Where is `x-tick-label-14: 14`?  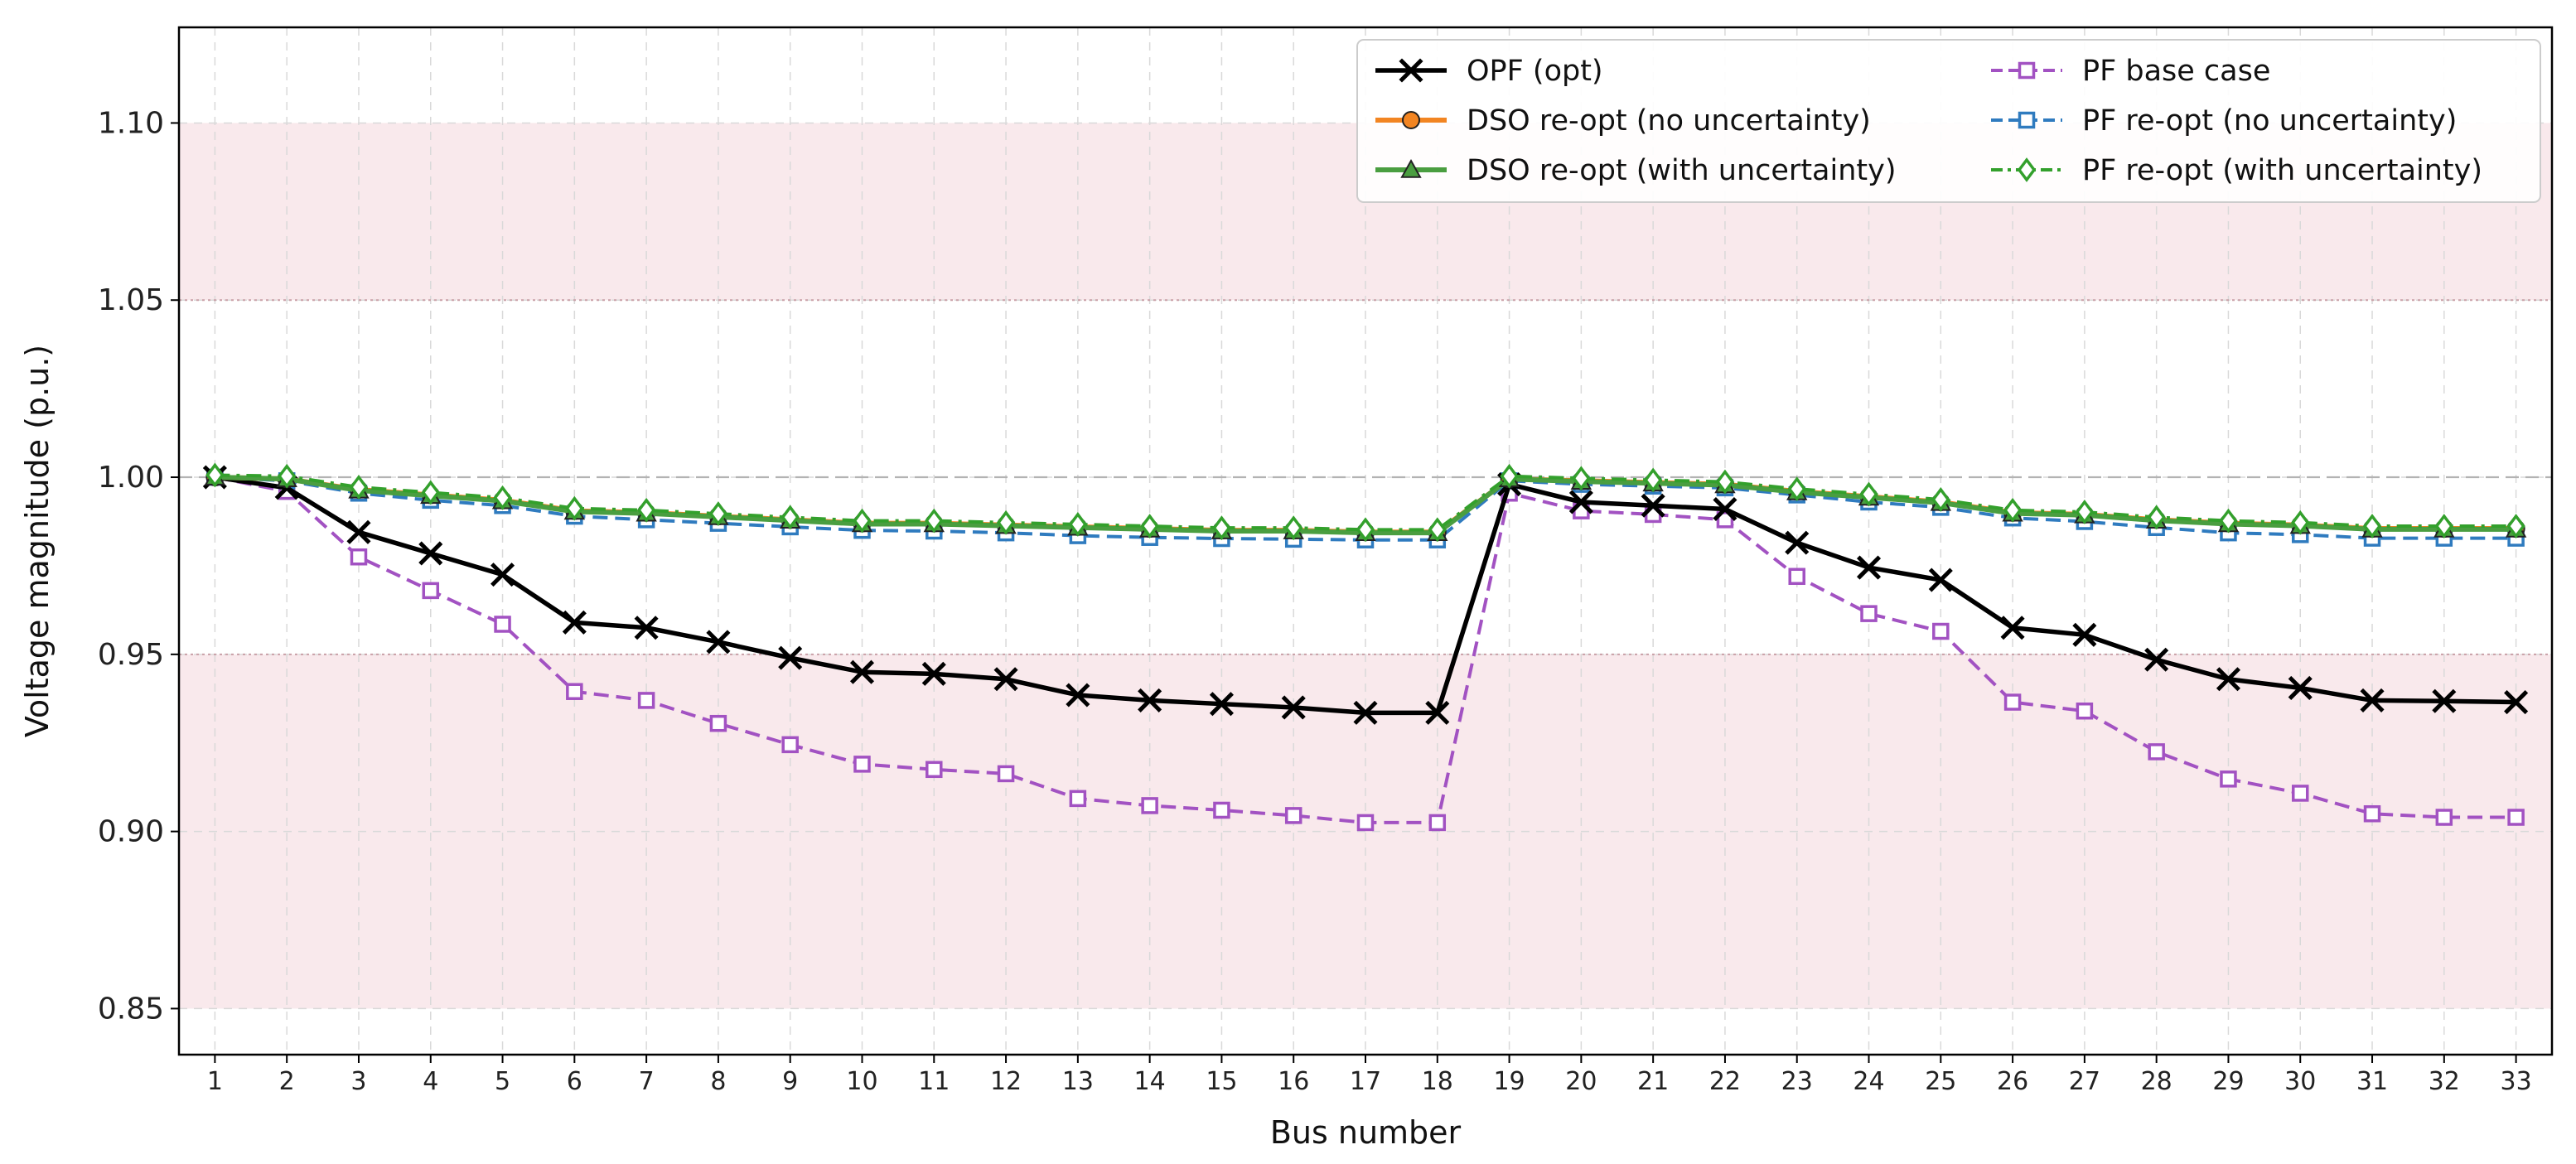
x-tick-label-14: 14 is located at coordinates (1150, 1081).